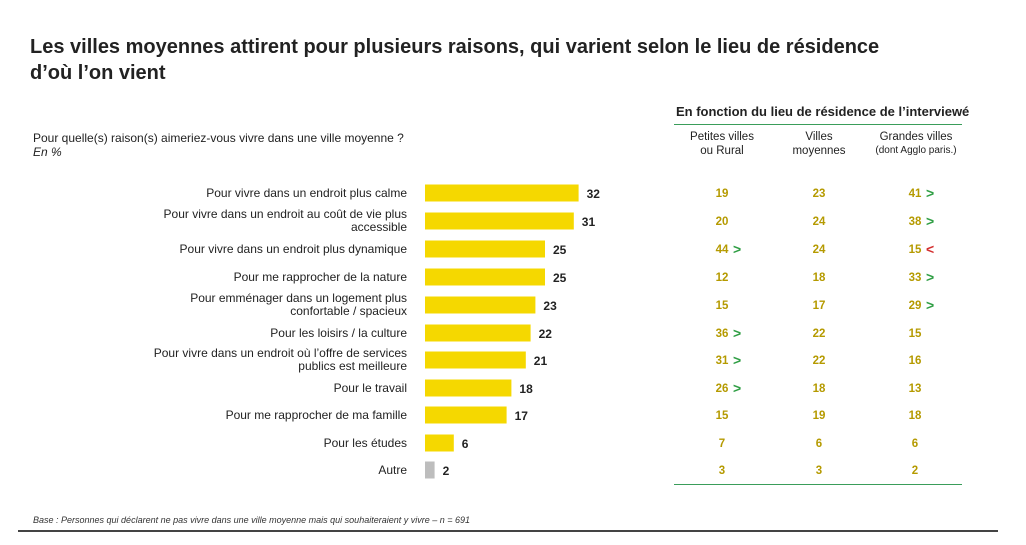  I want to click on breakdown-value: 16, so click(915, 361).